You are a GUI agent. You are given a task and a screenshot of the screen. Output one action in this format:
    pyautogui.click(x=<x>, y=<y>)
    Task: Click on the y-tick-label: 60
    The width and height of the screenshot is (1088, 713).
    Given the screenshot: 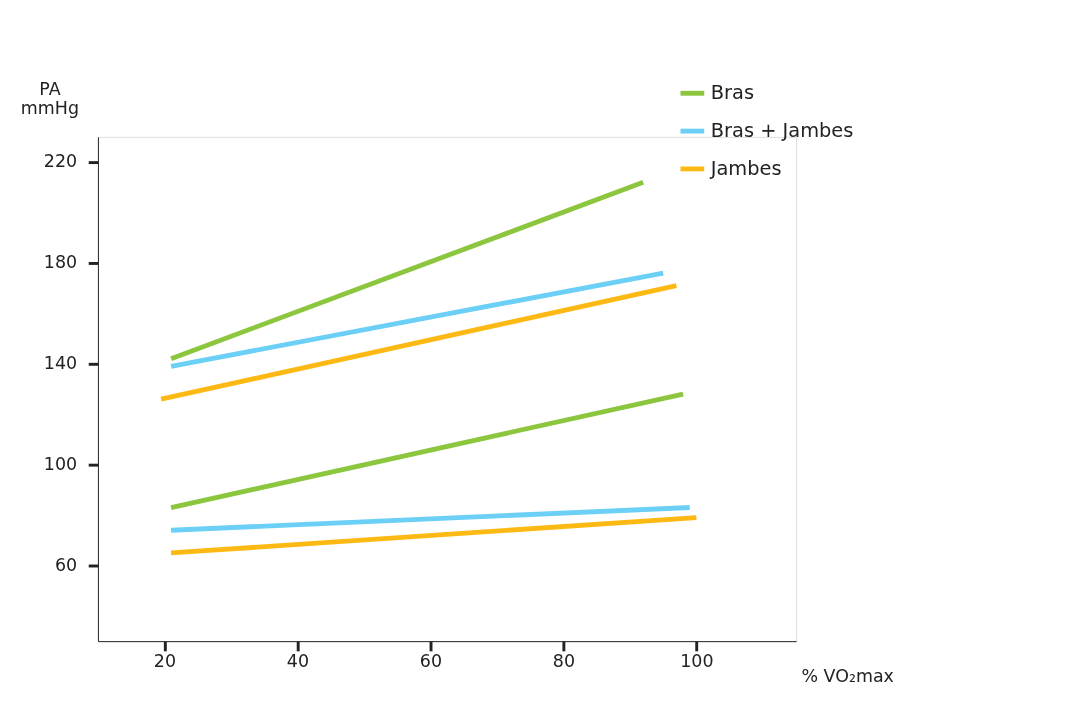 What is the action you would take?
    pyautogui.click(x=66, y=564)
    